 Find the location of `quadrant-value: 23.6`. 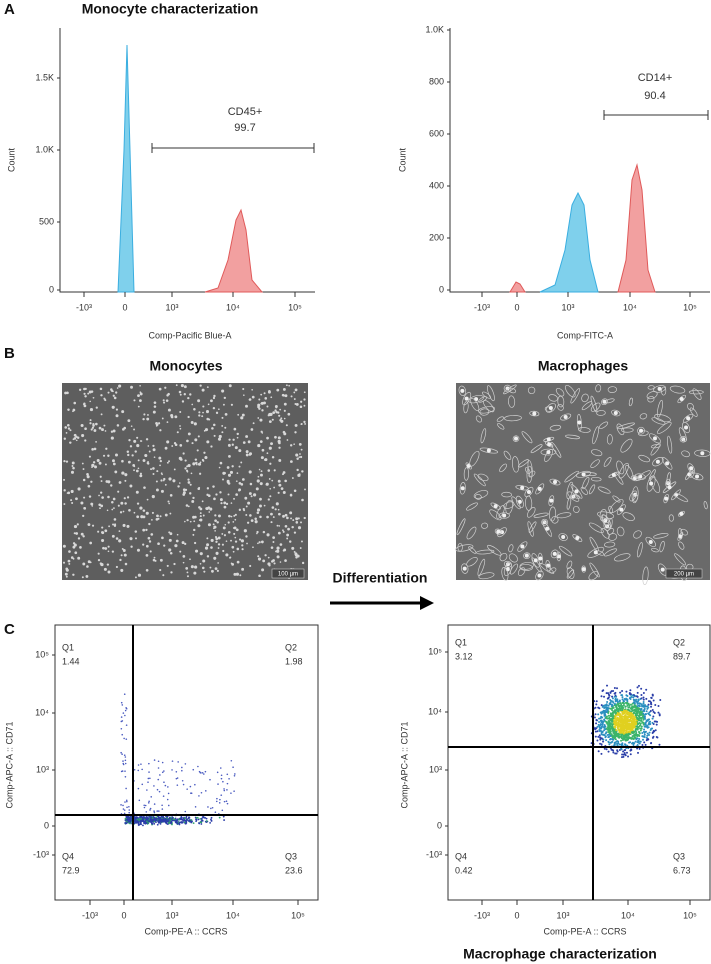

quadrant-value: 23.6 is located at coordinates (294, 870).